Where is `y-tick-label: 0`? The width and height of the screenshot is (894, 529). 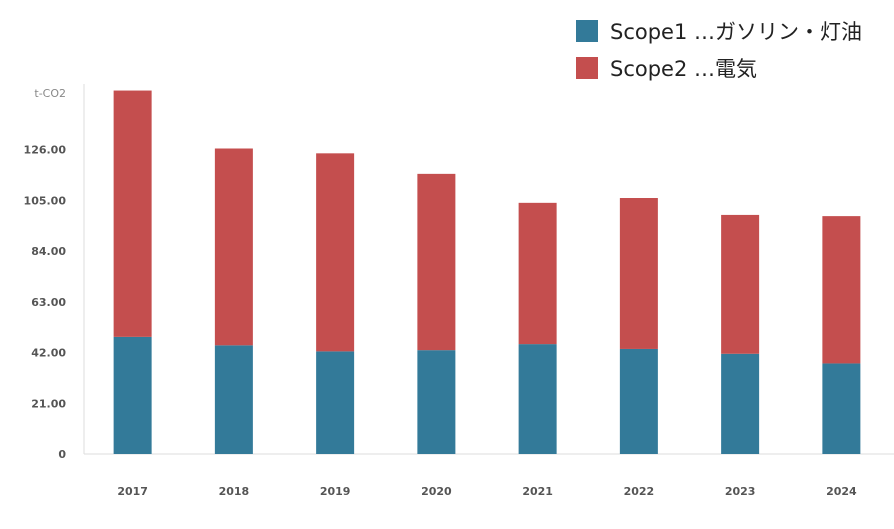 y-tick-label: 0 is located at coordinates (62, 454).